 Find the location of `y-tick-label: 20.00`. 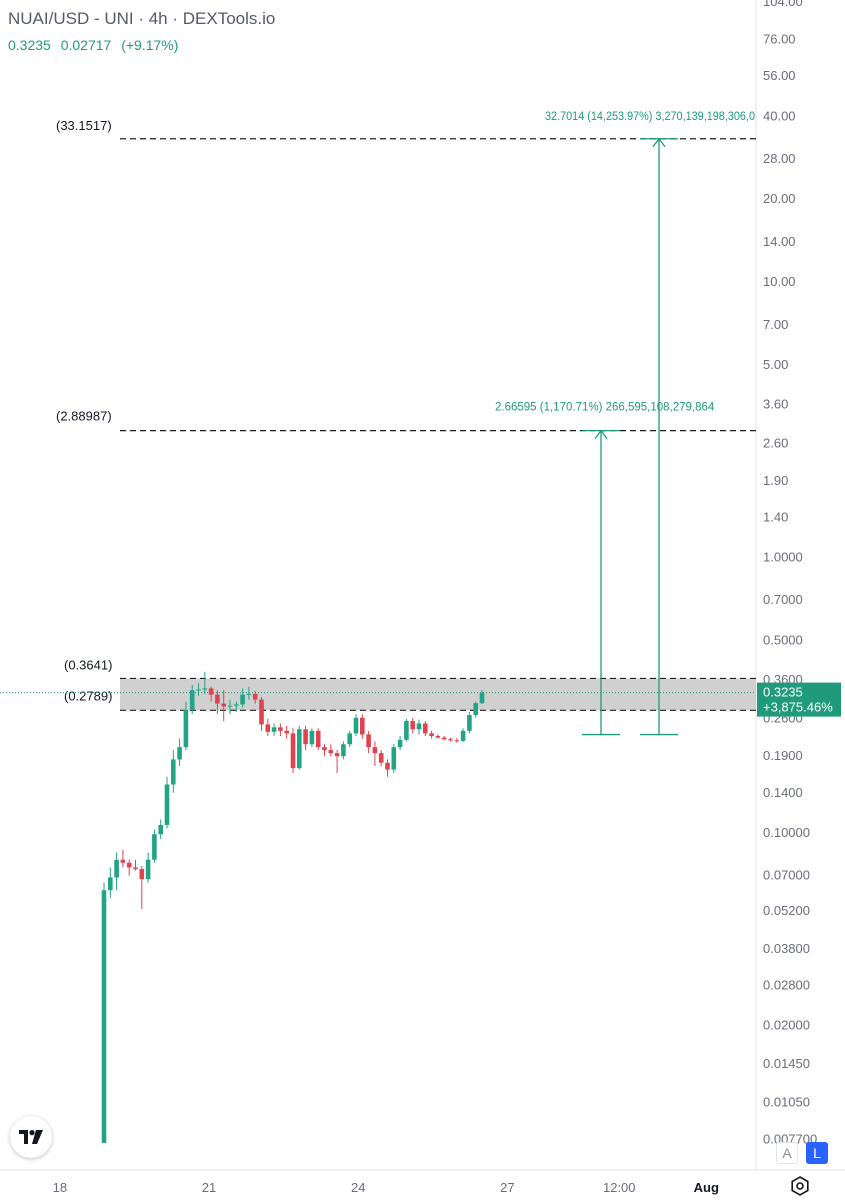

y-tick-label: 20.00 is located at coordinates (779, 198).